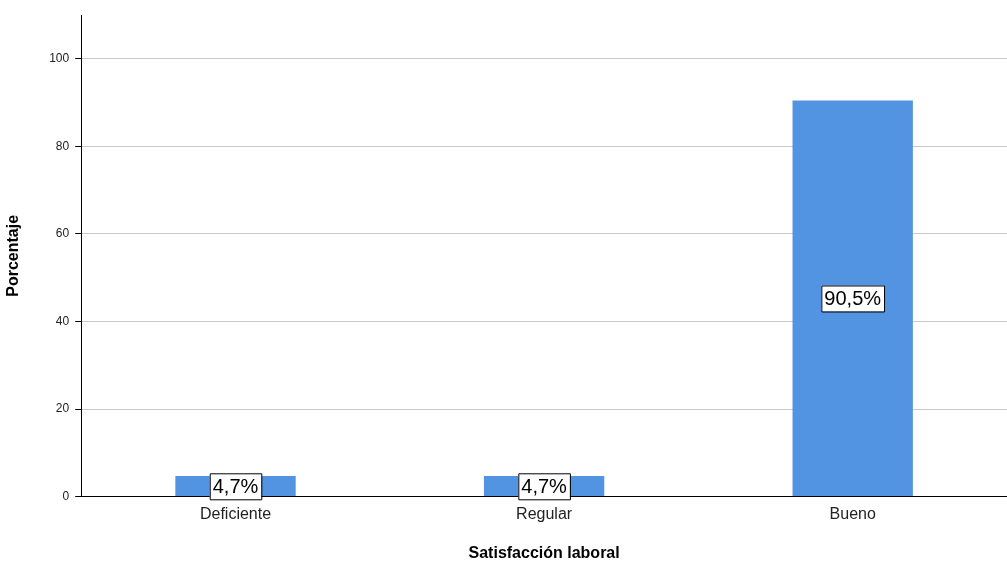 Image resolution: width=1007 pixels, height=567 pixels. I want to click on y-tick-label: 100, so click(59, 58).